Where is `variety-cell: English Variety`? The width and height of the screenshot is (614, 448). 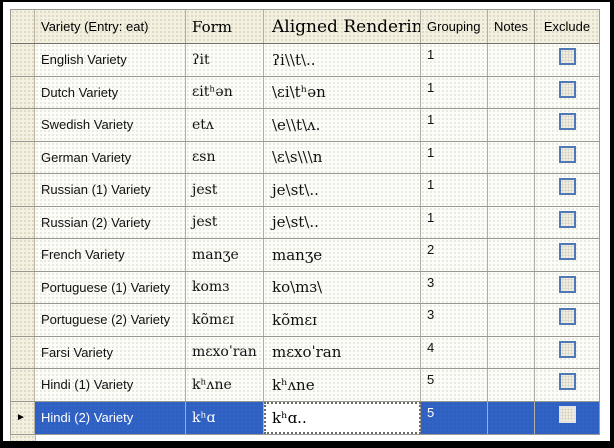
variety-cell: English Variety is located at coordinates (110, 60).